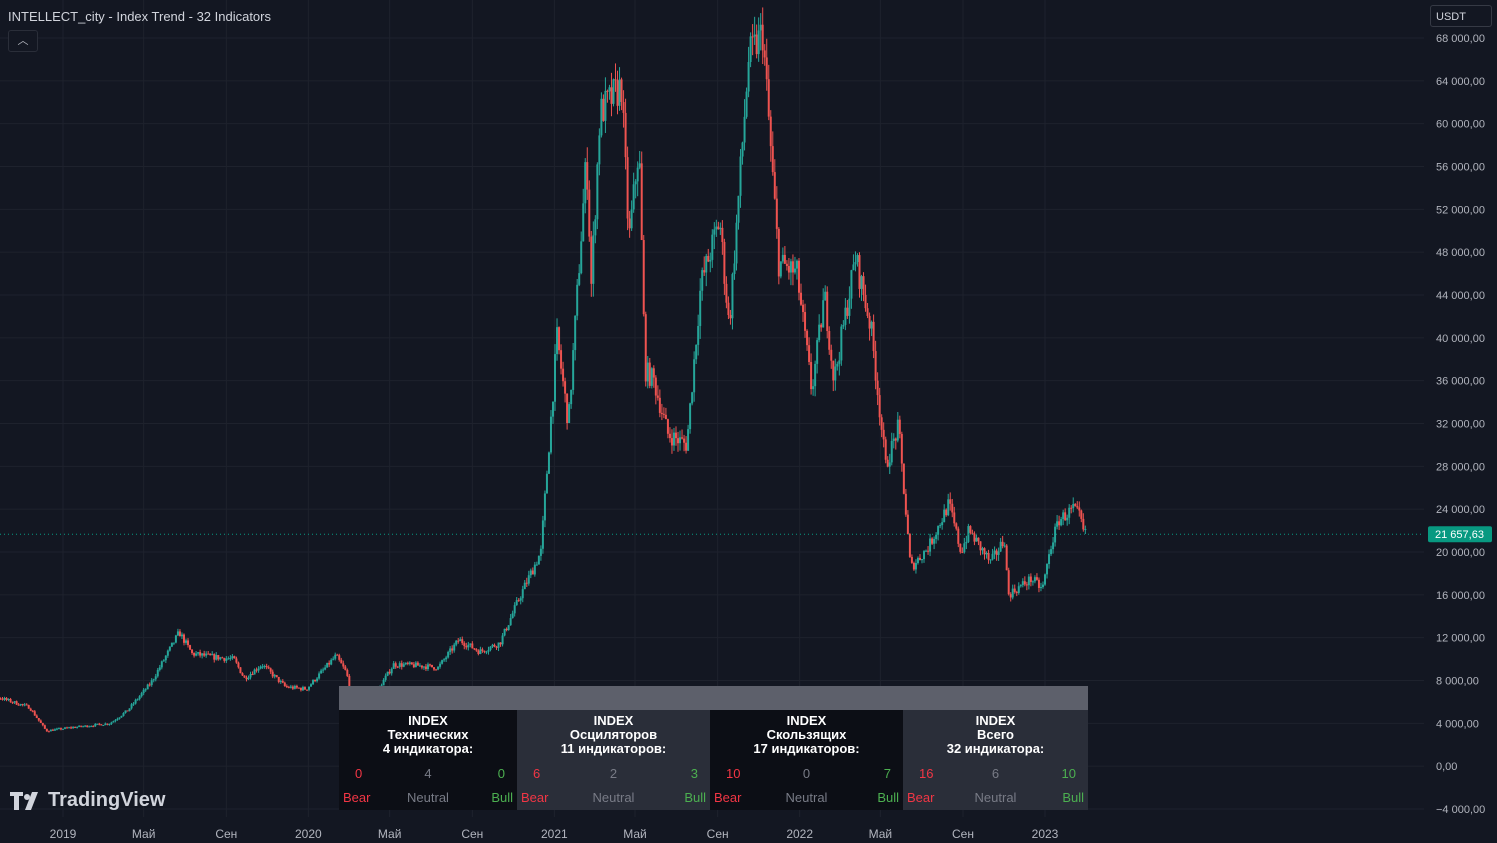 This screenshot has height=843, width=1497. Describe the element at coordinates (23, 41) in the screenshot. I see `collapse-button: ︿` at that location.